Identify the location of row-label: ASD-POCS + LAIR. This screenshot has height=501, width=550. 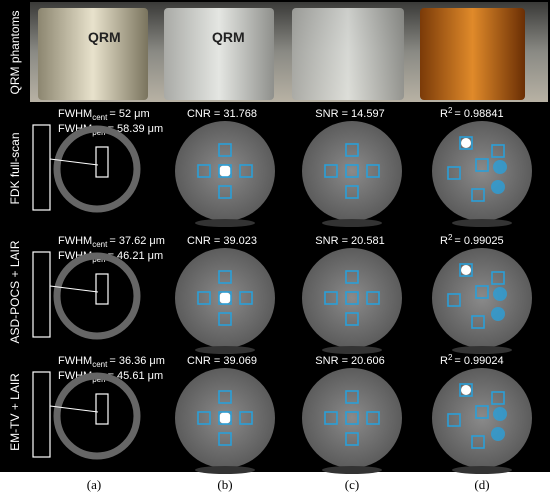
(15, 291).